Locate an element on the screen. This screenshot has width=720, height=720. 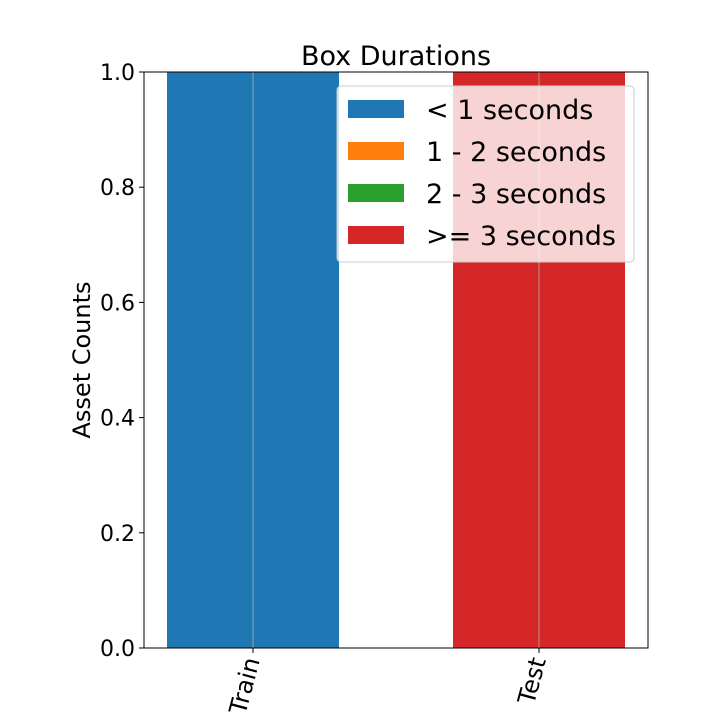
legend-label-2: 1 - 2 seconds is located at coordinates (516, 152).